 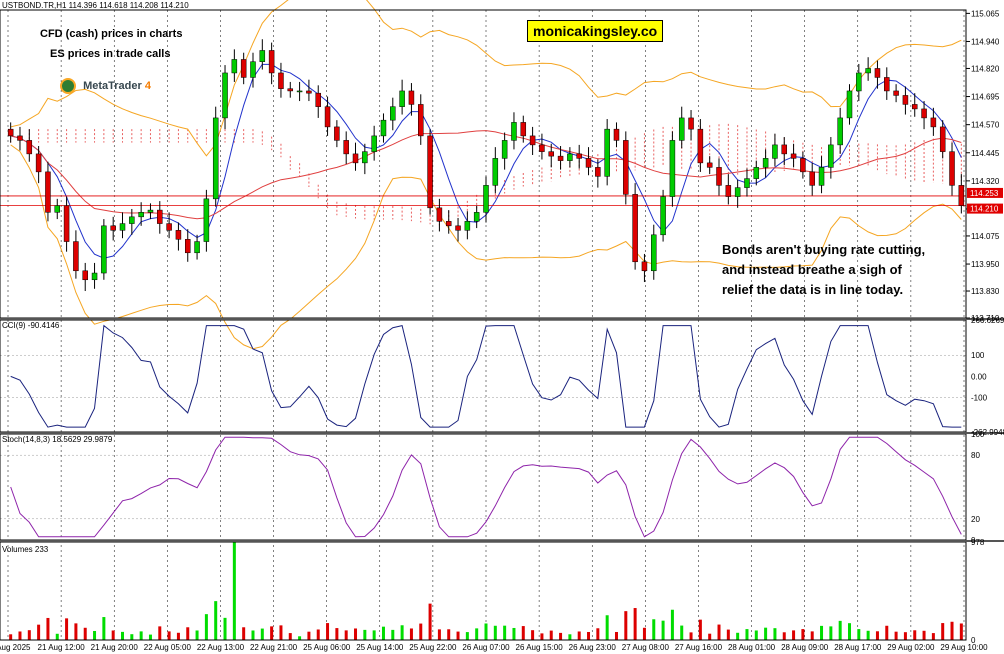 I want to click on price-tick-label: 115.065, so click(x=985, y=13).